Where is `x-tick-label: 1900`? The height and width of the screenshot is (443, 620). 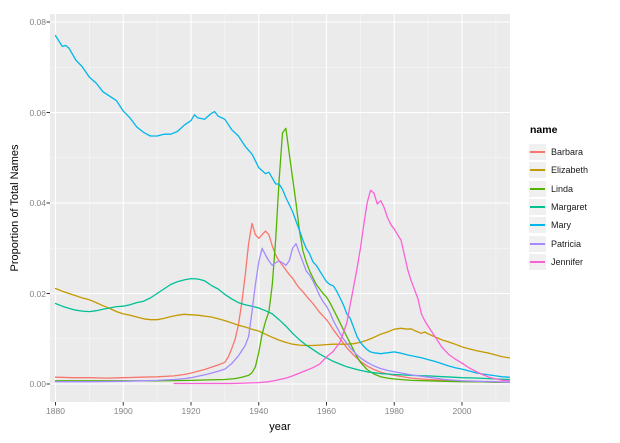 x-tick-label: 1900 is located at coordinates (123, 411).